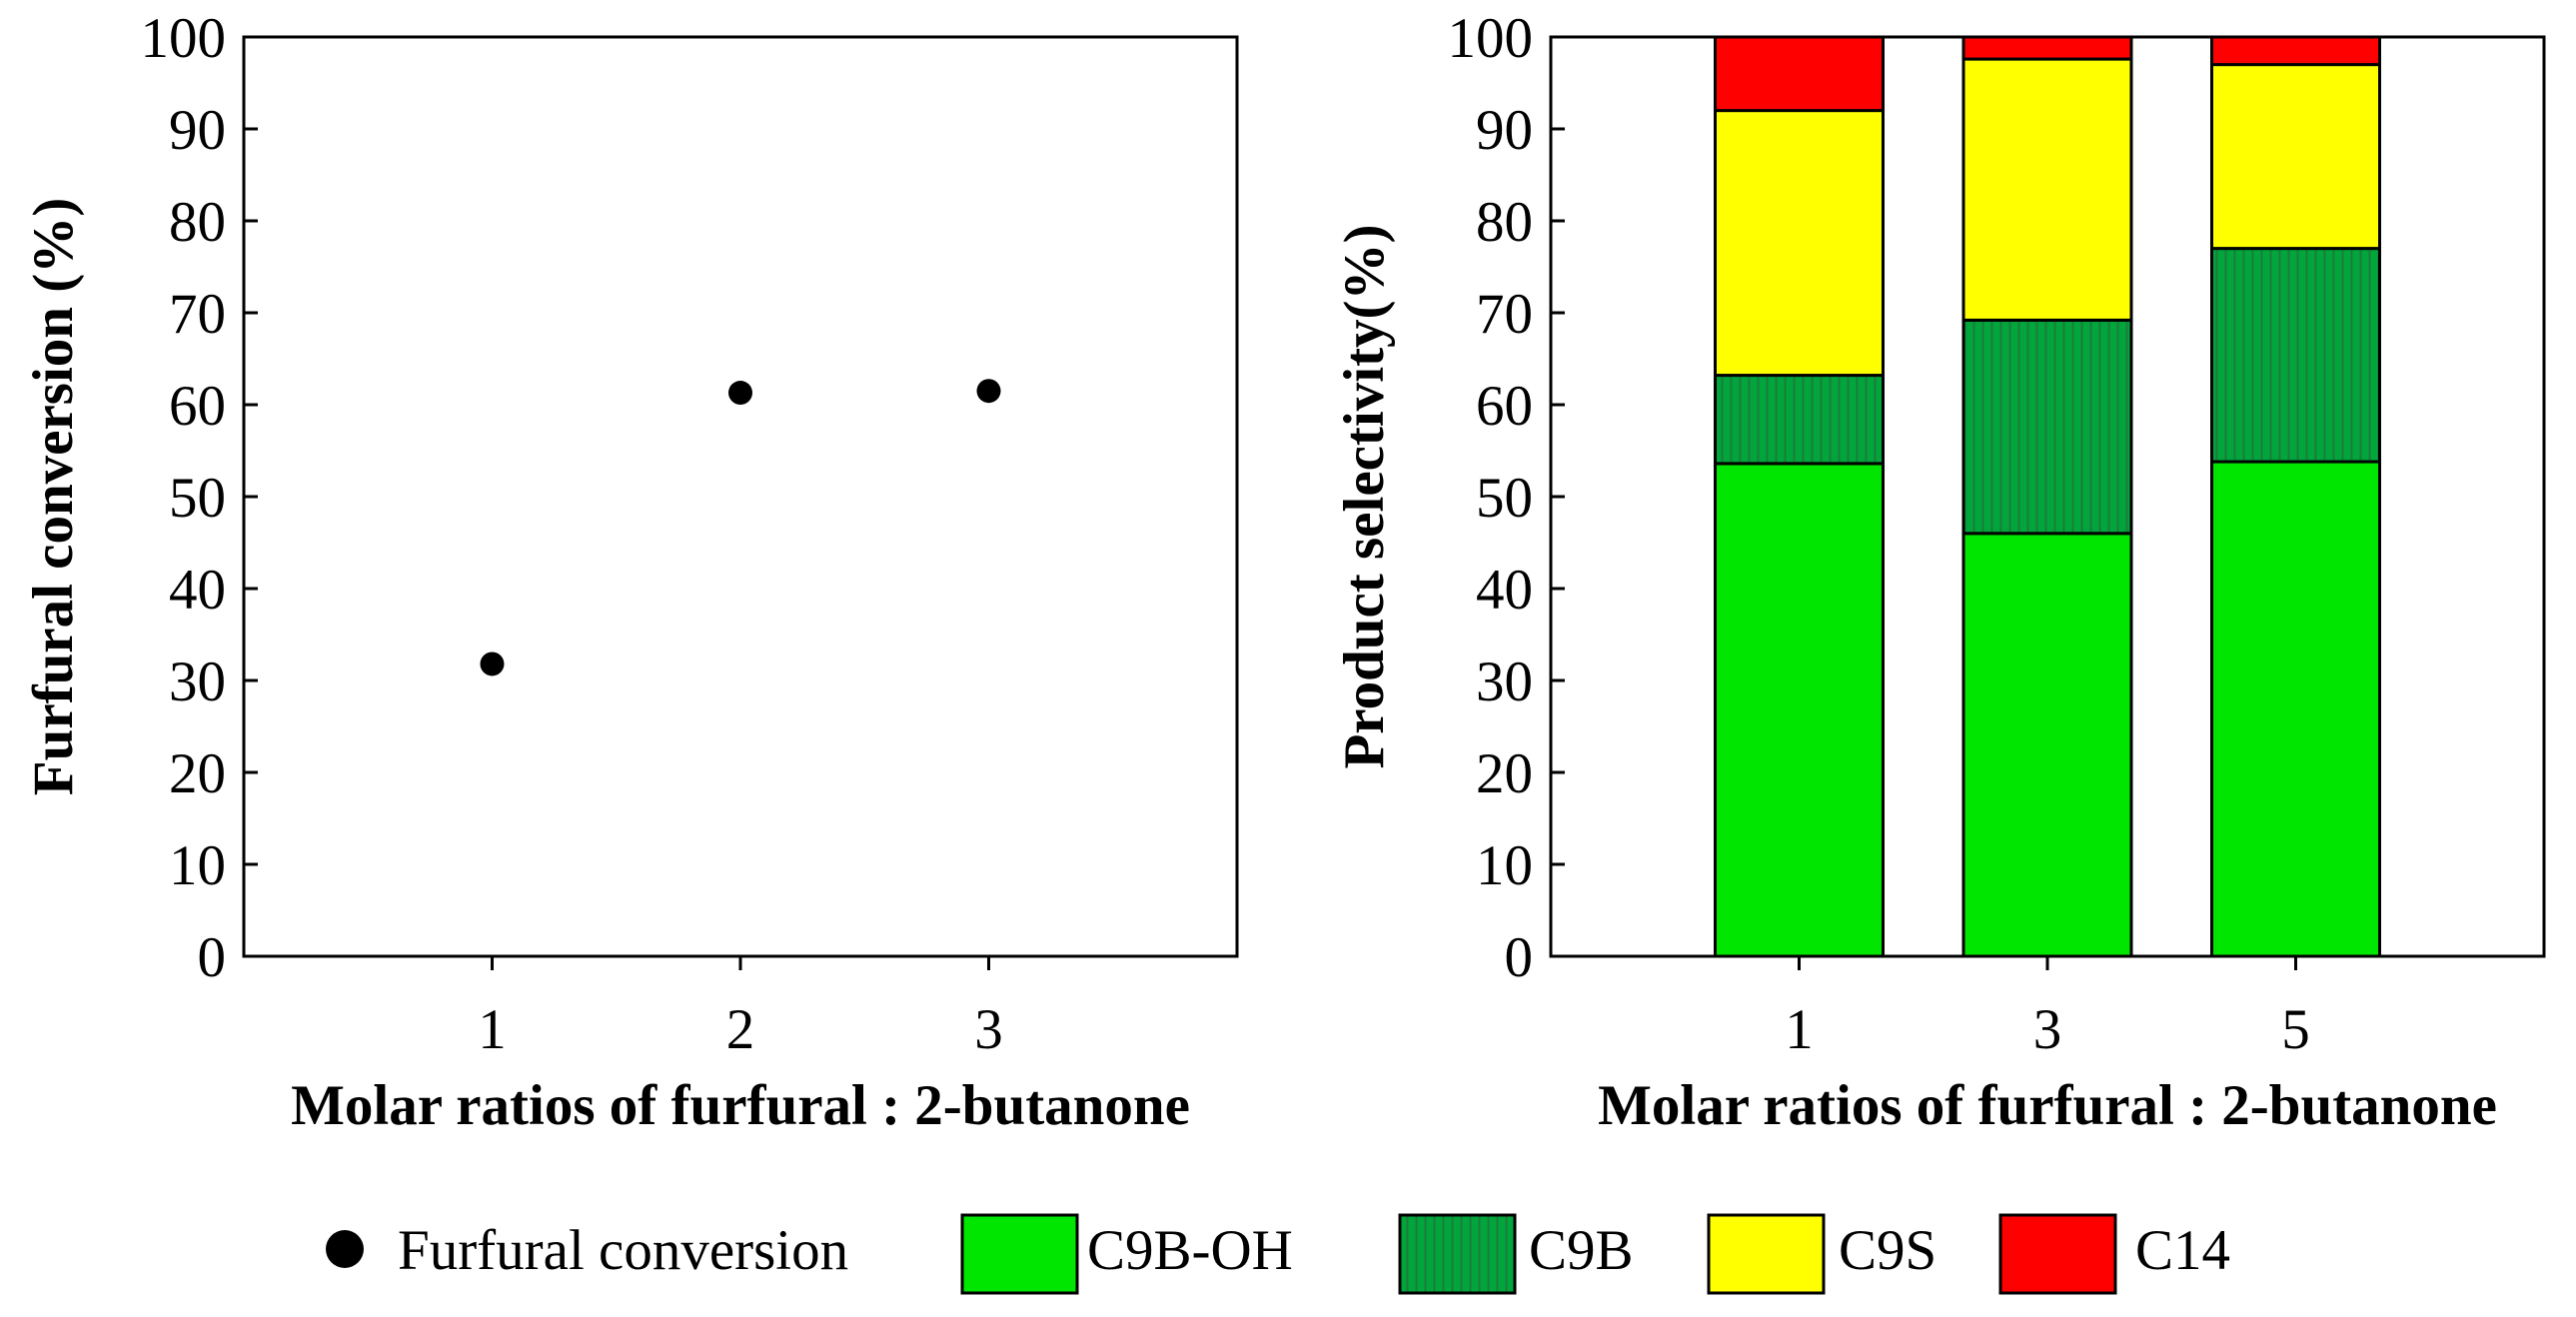  Describe the element at coordinates (345, 1249) in the screenshot. I see `legend-marker-furfural-conversion` at that location.